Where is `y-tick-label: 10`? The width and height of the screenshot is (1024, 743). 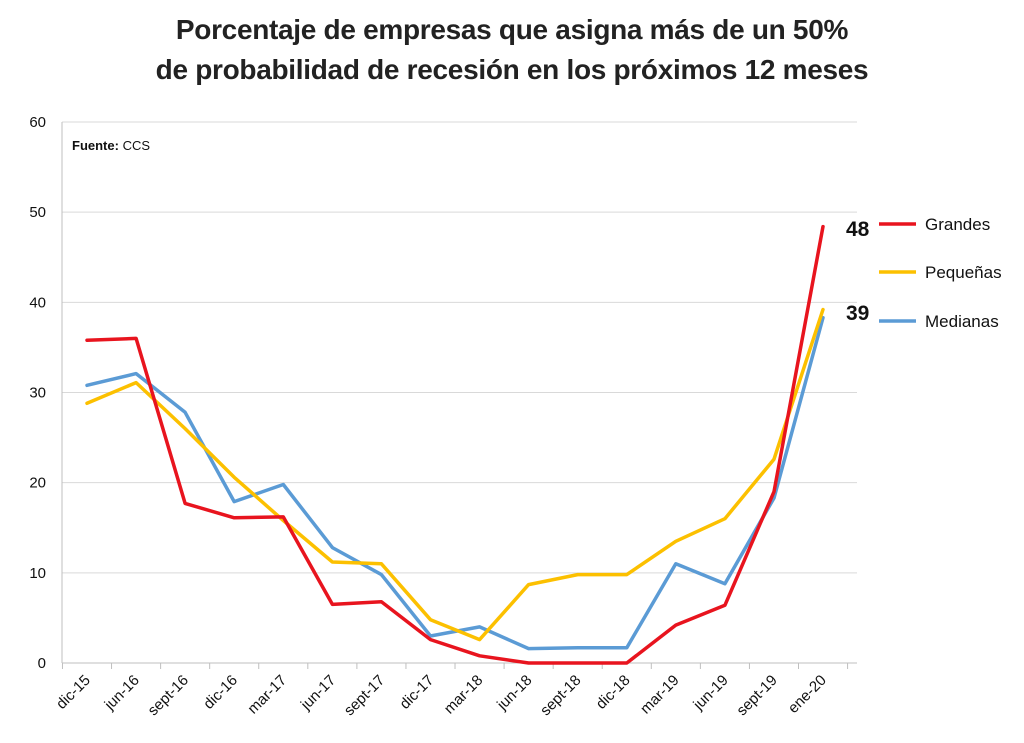 y-tick-label: 10 is located at coordinates (37, 573).